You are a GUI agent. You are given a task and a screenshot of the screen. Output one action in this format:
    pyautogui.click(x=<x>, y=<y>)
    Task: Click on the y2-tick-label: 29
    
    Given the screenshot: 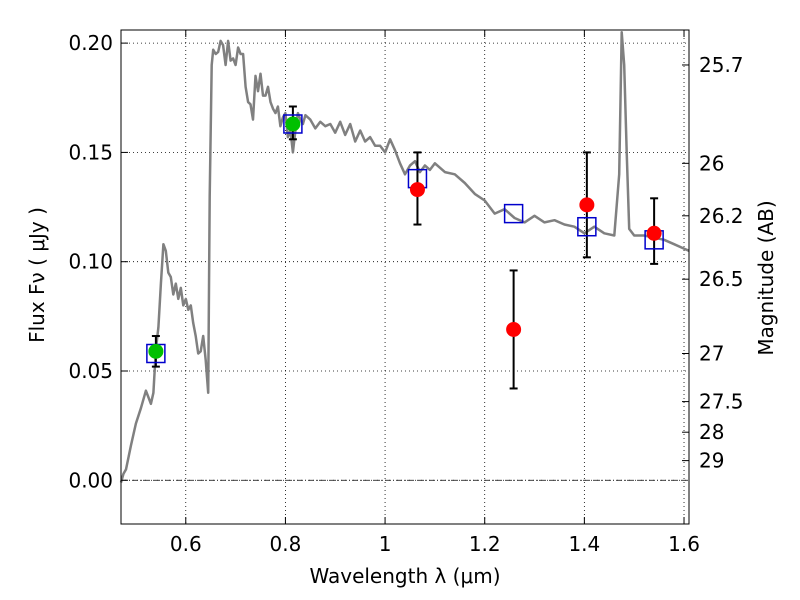 What is the action you would take?
    pyautogui.click(x=711, y=461)
    